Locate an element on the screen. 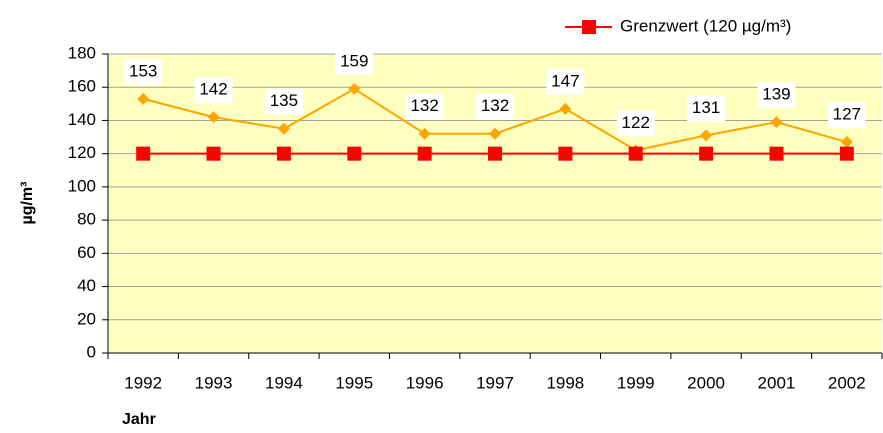 The image size is (883, 433). y-tick-label: 180 is located at coordinates (82, 52).